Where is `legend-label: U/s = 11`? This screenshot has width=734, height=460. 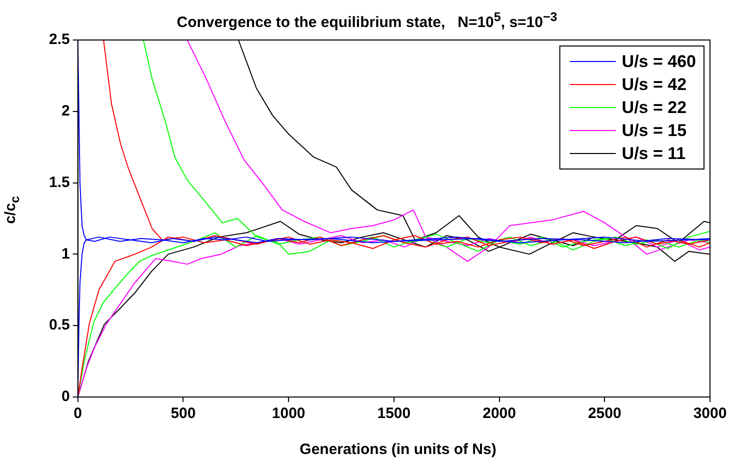
legend-label: U/s = 11 is located at coordinates (654, 154).